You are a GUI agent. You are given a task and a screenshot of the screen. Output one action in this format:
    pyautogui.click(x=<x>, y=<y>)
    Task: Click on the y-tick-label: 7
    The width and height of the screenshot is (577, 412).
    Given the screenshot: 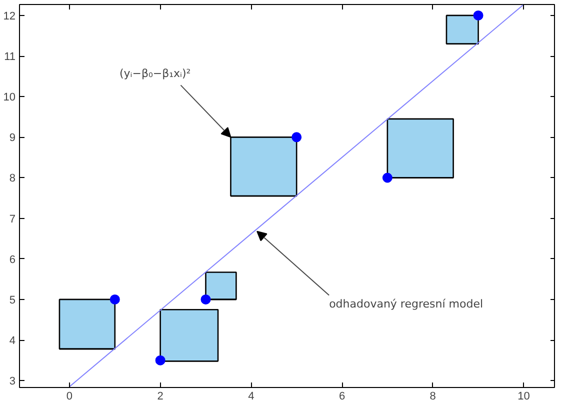 What is the action you would take?
    pyautogui.click(x=12, y=219)
    